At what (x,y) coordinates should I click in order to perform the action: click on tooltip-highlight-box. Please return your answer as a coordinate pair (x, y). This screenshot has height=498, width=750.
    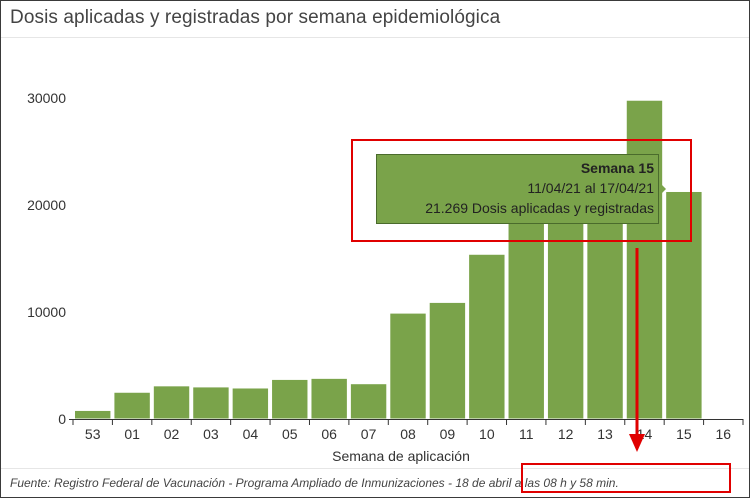
    Looking at the image, I should click on (521, 190).